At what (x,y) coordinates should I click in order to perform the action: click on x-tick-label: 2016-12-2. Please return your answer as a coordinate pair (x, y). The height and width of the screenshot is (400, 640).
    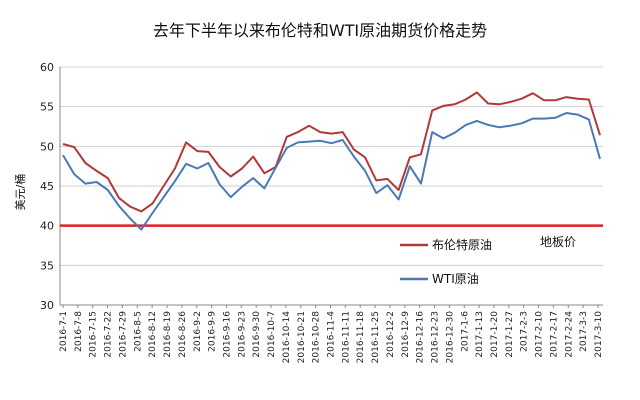
    Looking at the image, I should click on (391, 334).